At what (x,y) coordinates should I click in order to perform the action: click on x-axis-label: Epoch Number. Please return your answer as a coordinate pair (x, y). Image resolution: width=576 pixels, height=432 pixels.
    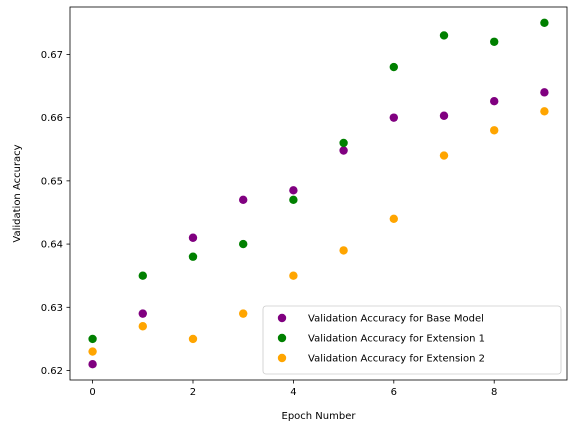
    Looking at the image, I should click on (319, 416).